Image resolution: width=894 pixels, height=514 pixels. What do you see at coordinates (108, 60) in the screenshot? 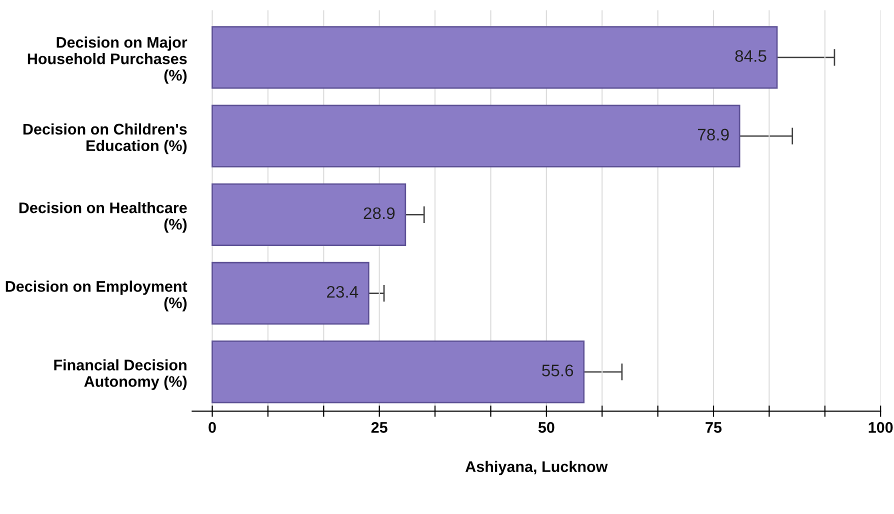
I see `y-tick-label: Decision on Major Household Purchases (%)` at bounding box center [108, 60].